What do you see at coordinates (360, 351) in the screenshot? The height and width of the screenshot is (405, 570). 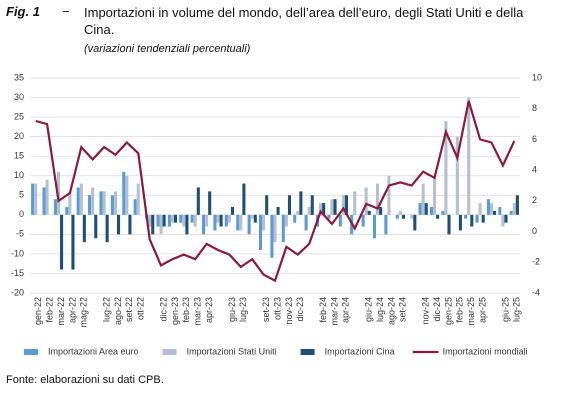 I see `legend-label: Importazioni Cina` at bounding box center [360, 351].